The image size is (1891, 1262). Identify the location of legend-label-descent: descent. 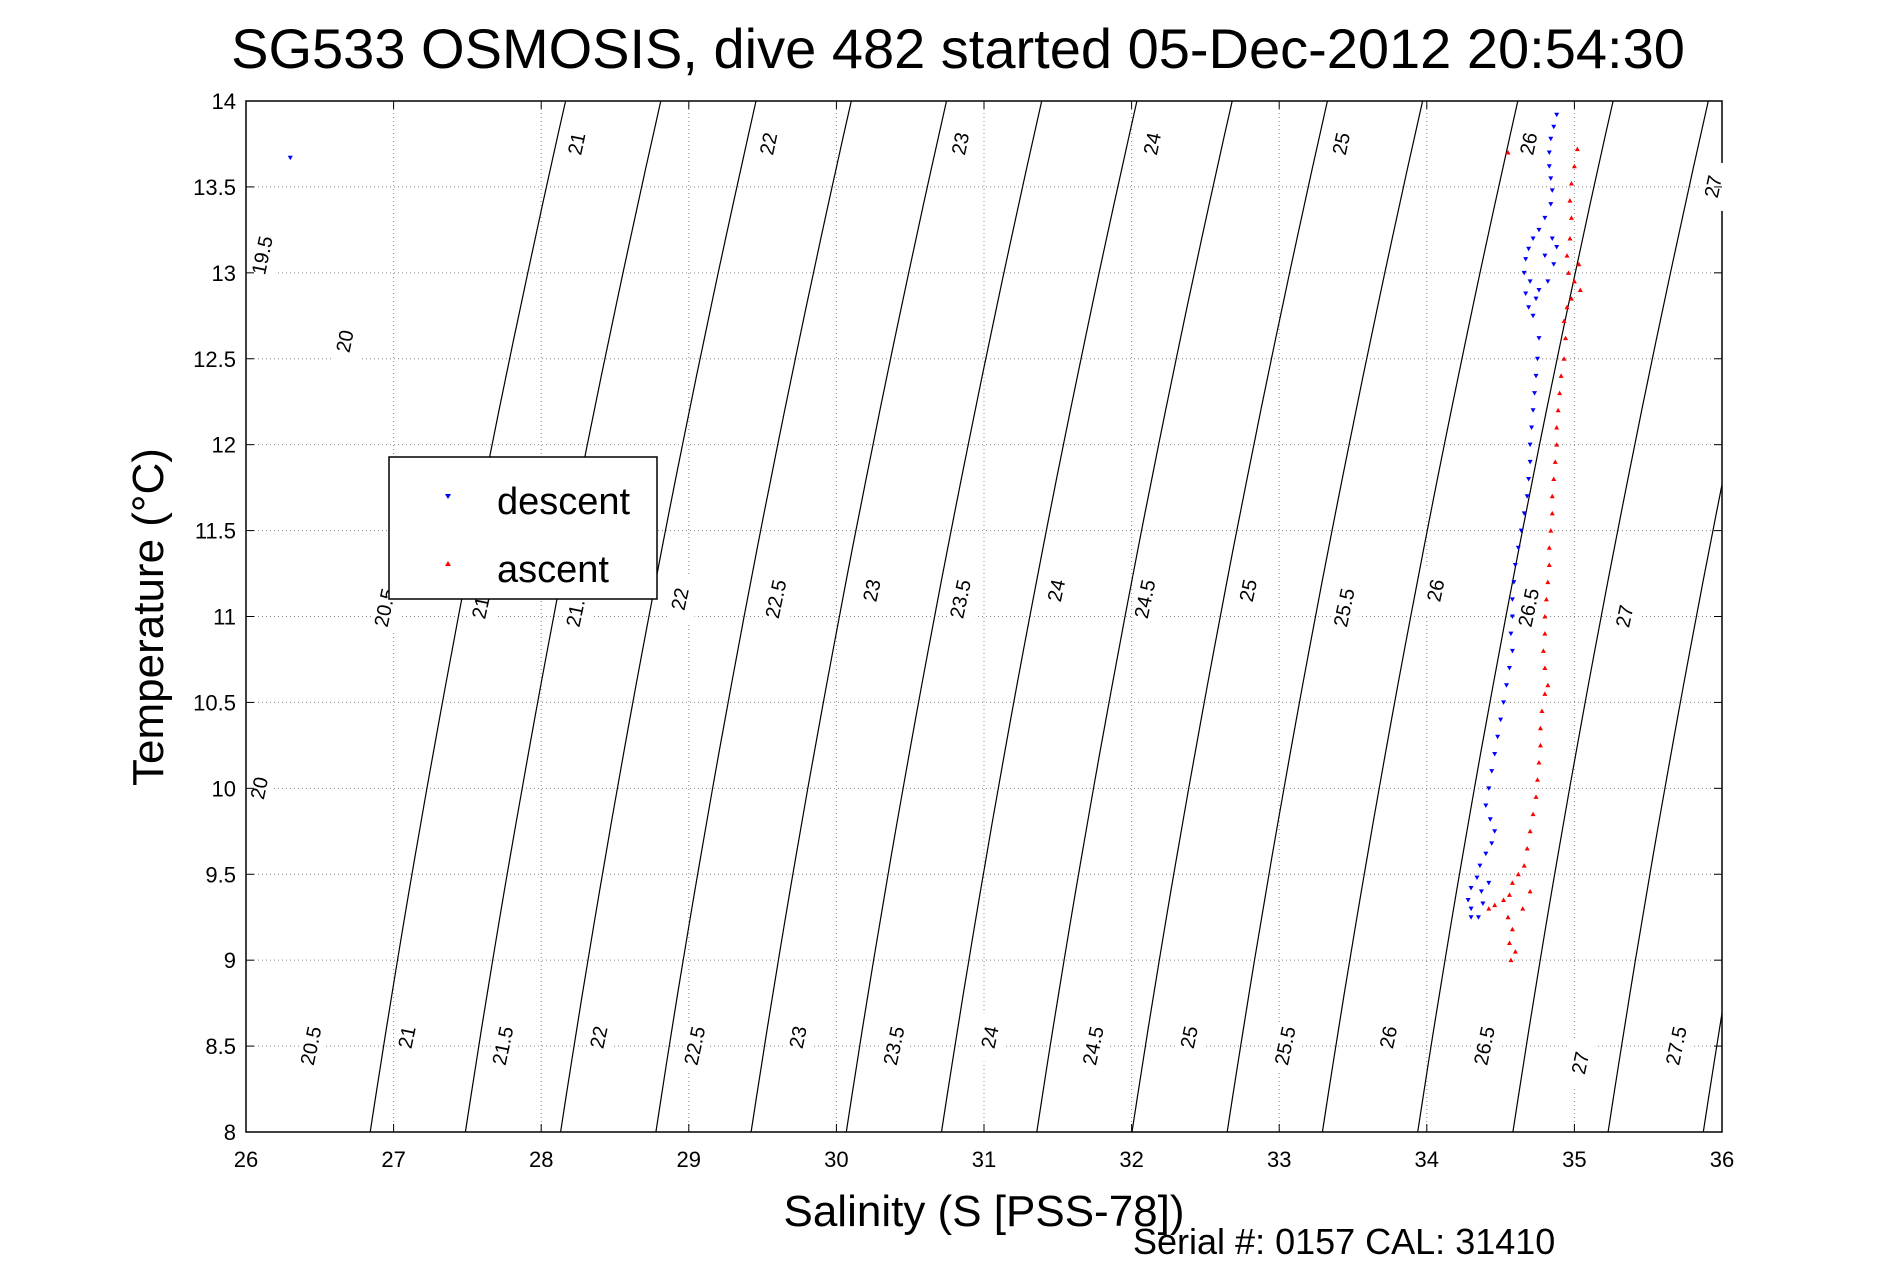
(564, 502).